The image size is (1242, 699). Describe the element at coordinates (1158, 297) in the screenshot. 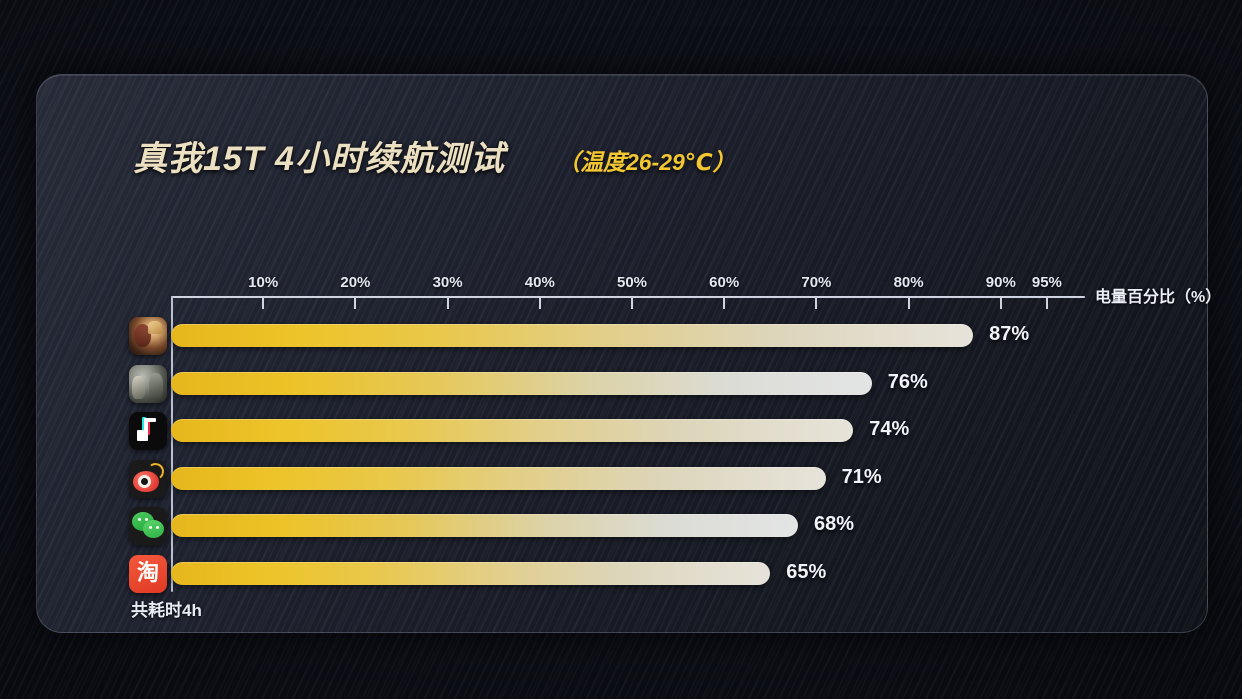

I see `x-axis-caption: 电量百分比（%）` at that location.